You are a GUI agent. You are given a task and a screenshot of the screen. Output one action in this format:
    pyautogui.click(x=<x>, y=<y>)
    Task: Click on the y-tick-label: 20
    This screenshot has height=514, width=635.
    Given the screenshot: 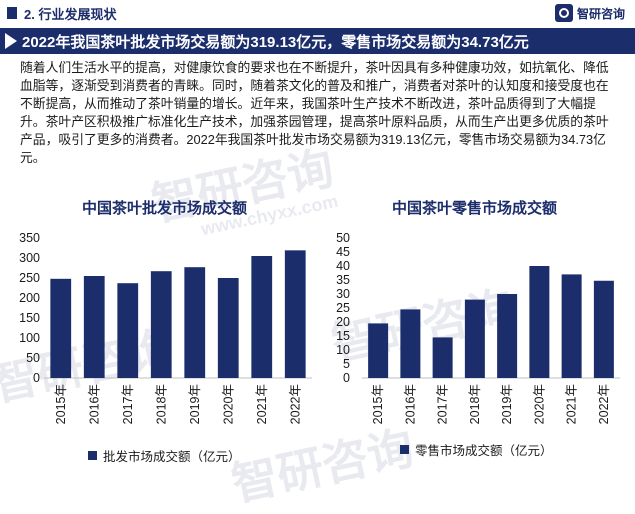 What is the action you would take?
    pyautogui.click(x=343, y=322)
    